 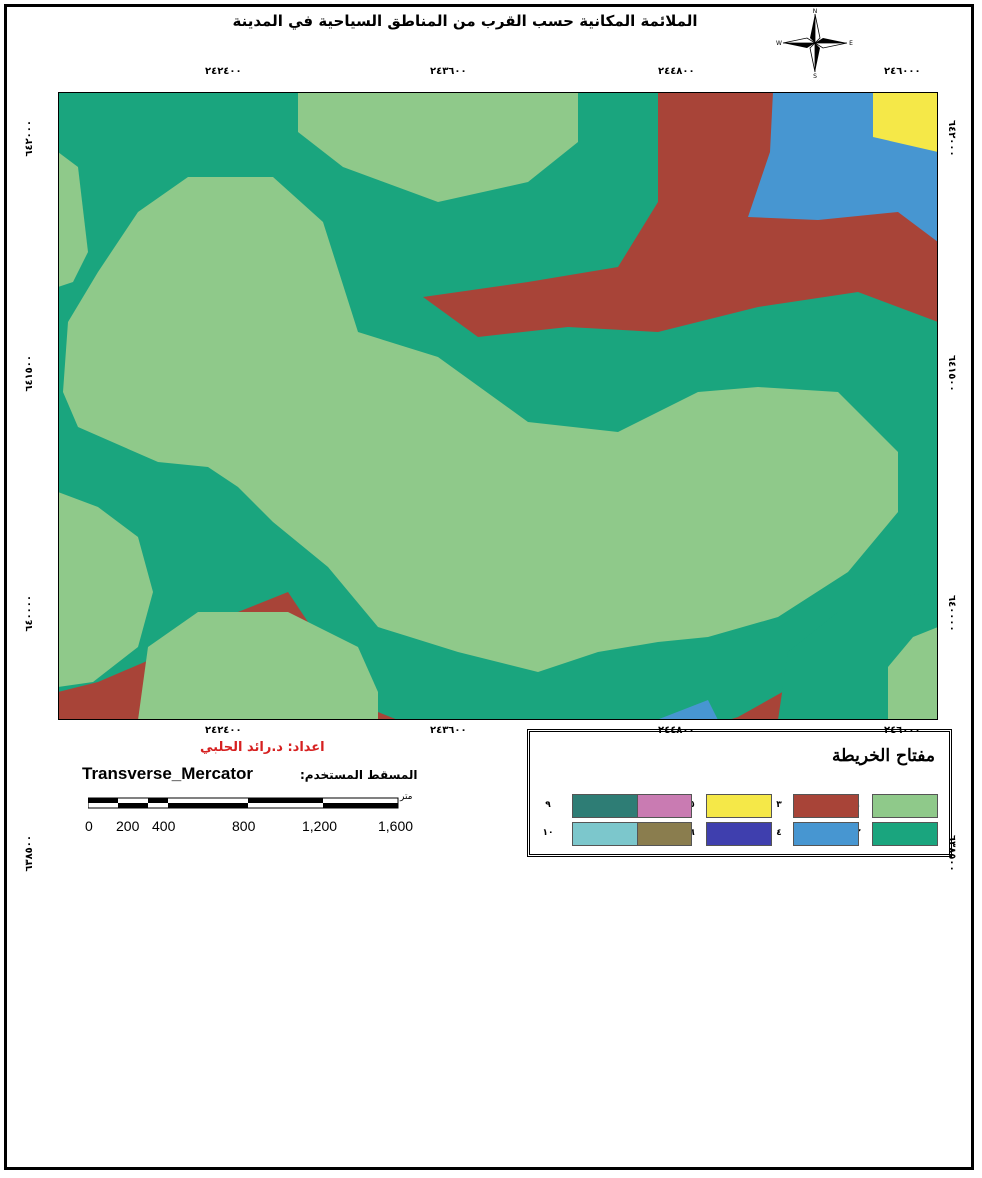 What do you see at coordinates (676, 71) in the screenshot?
I see `x-tick-top-3: ٢٤٤٨٠٠` at bounding box center [676, 71].